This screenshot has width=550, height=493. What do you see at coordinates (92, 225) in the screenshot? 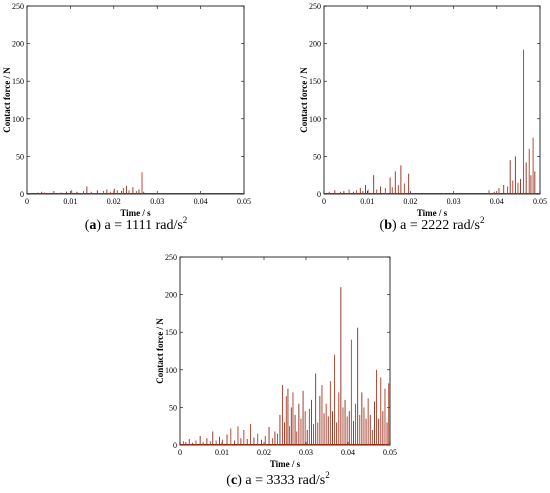
I see `caption-letter: a` at bounding box center [92, 225].